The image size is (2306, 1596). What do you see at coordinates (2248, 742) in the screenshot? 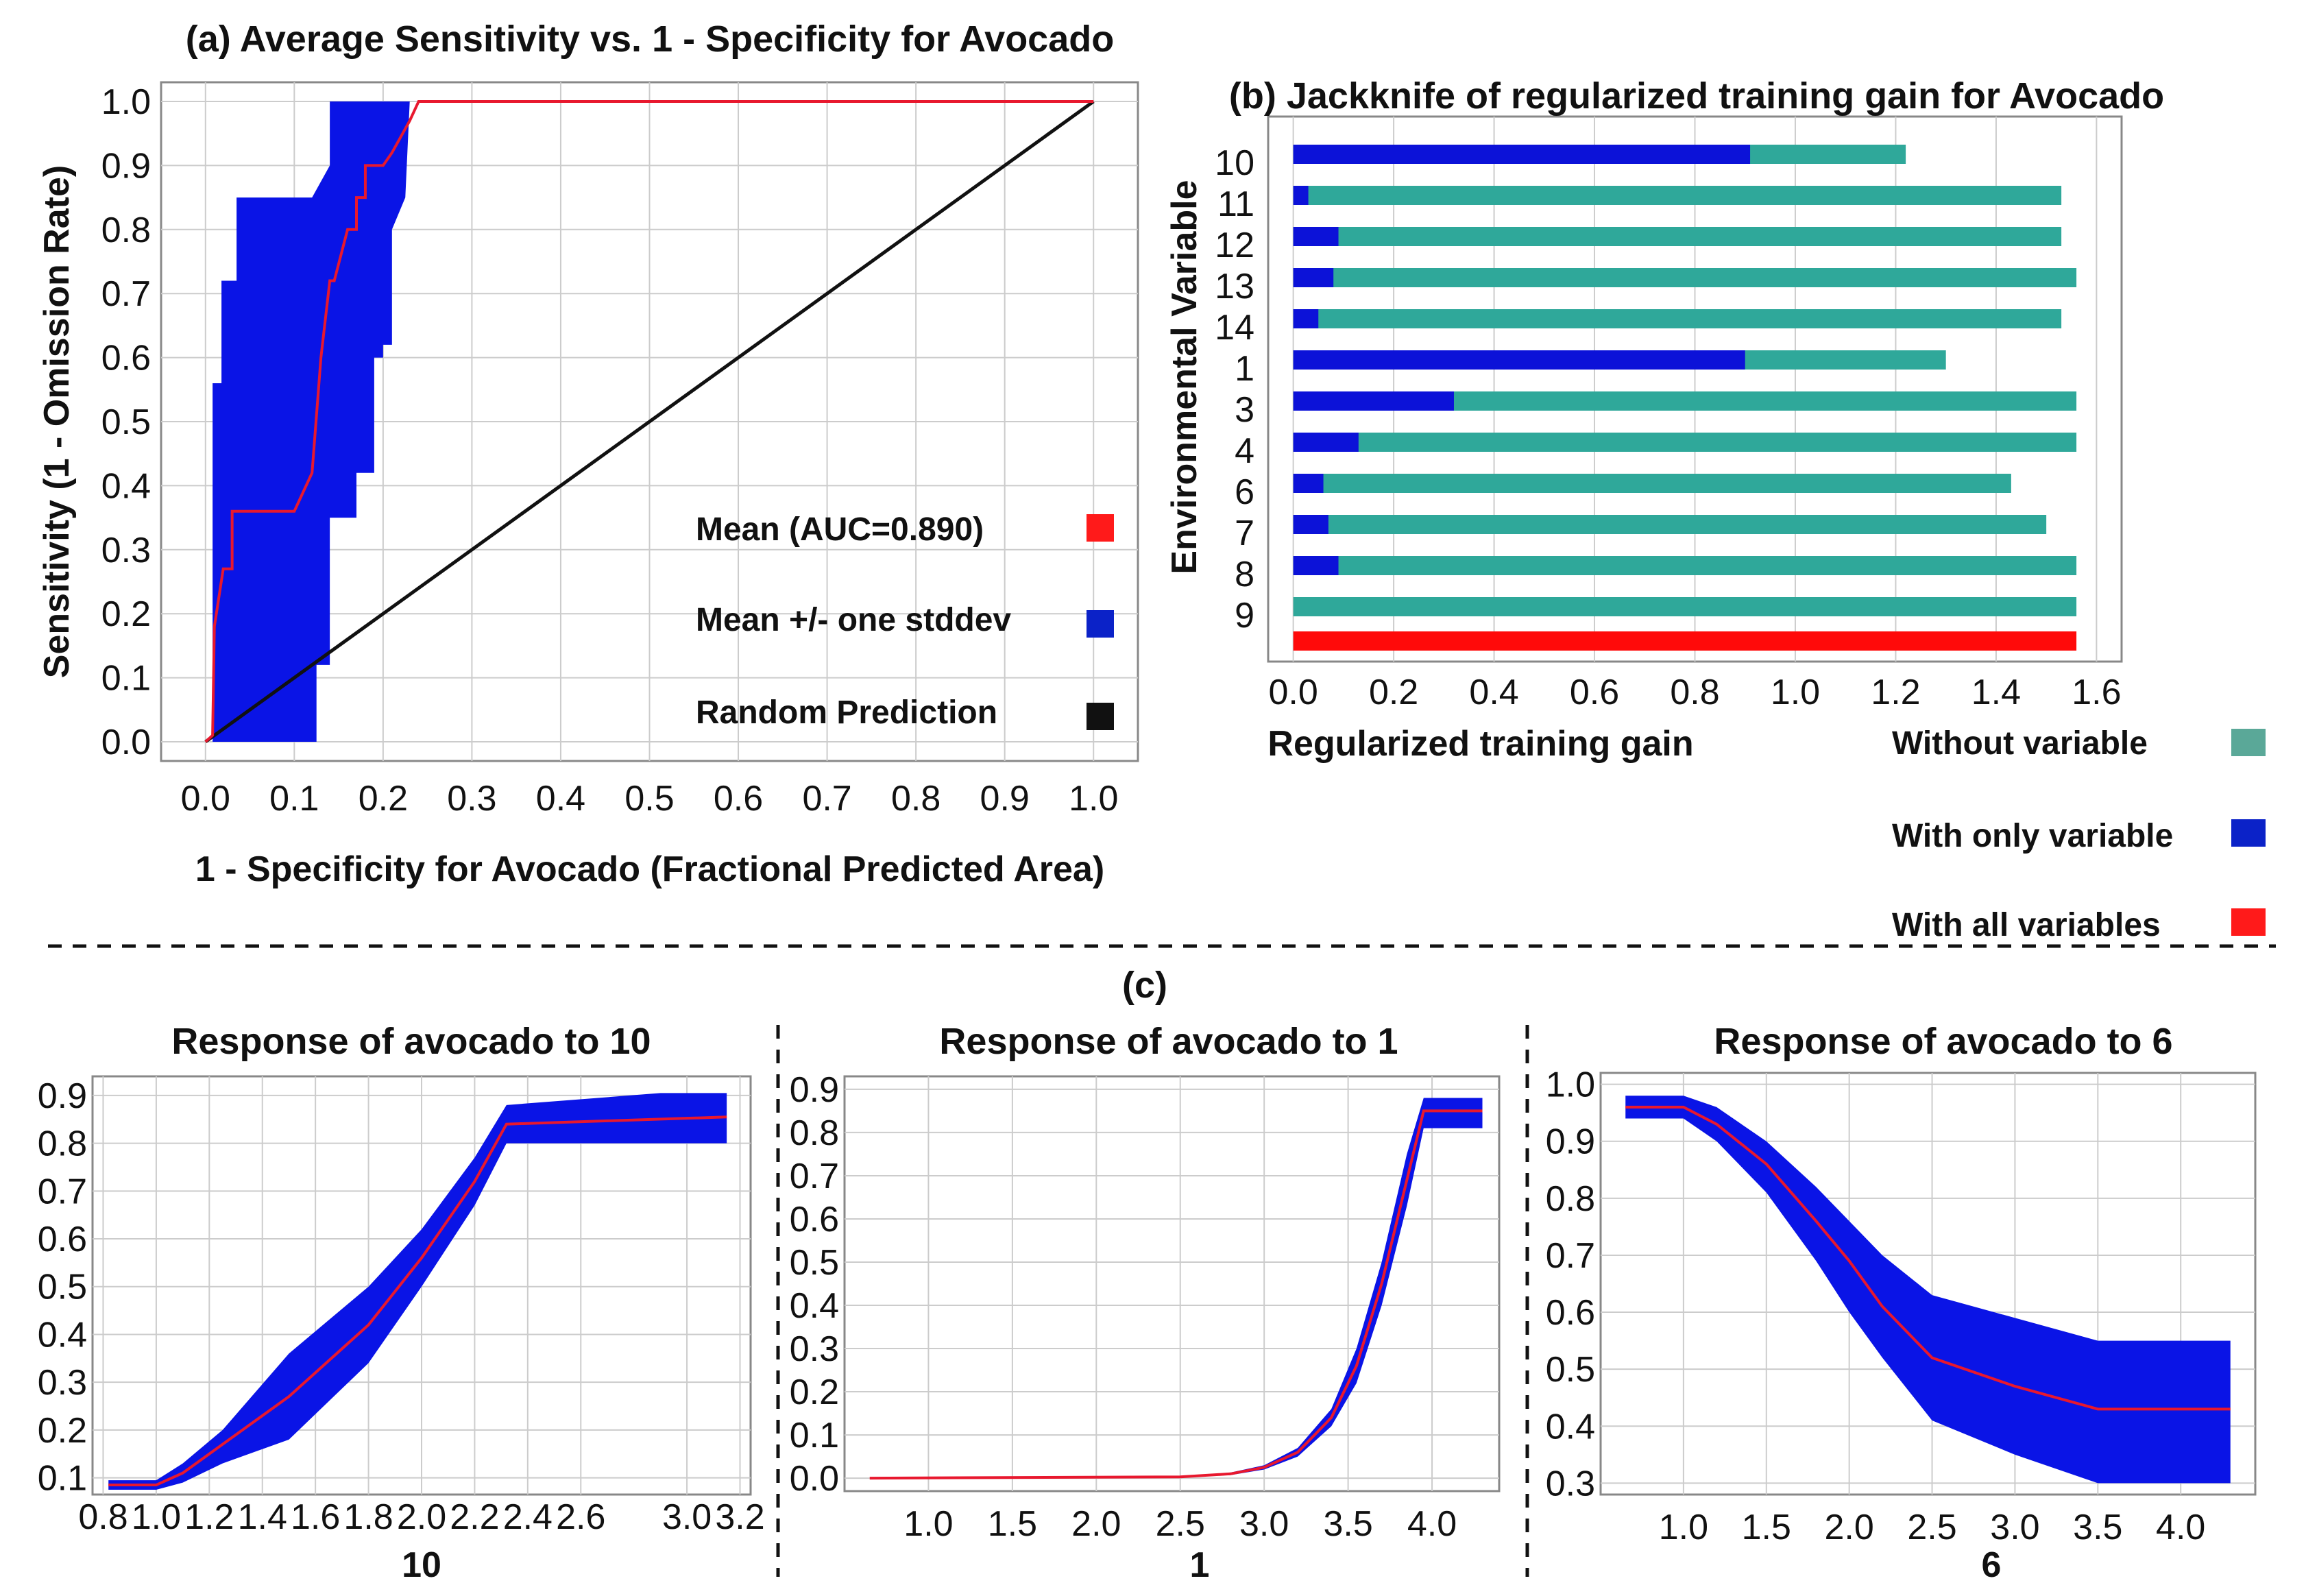
I see `legend-swatch-without` at bounding box center [2248, 742].